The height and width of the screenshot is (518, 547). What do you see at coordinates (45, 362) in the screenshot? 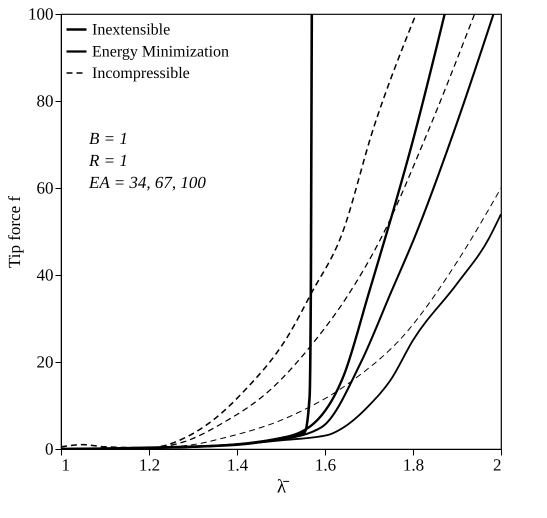
I see `y-tick-label: 20` at bounding box center [45, 362].